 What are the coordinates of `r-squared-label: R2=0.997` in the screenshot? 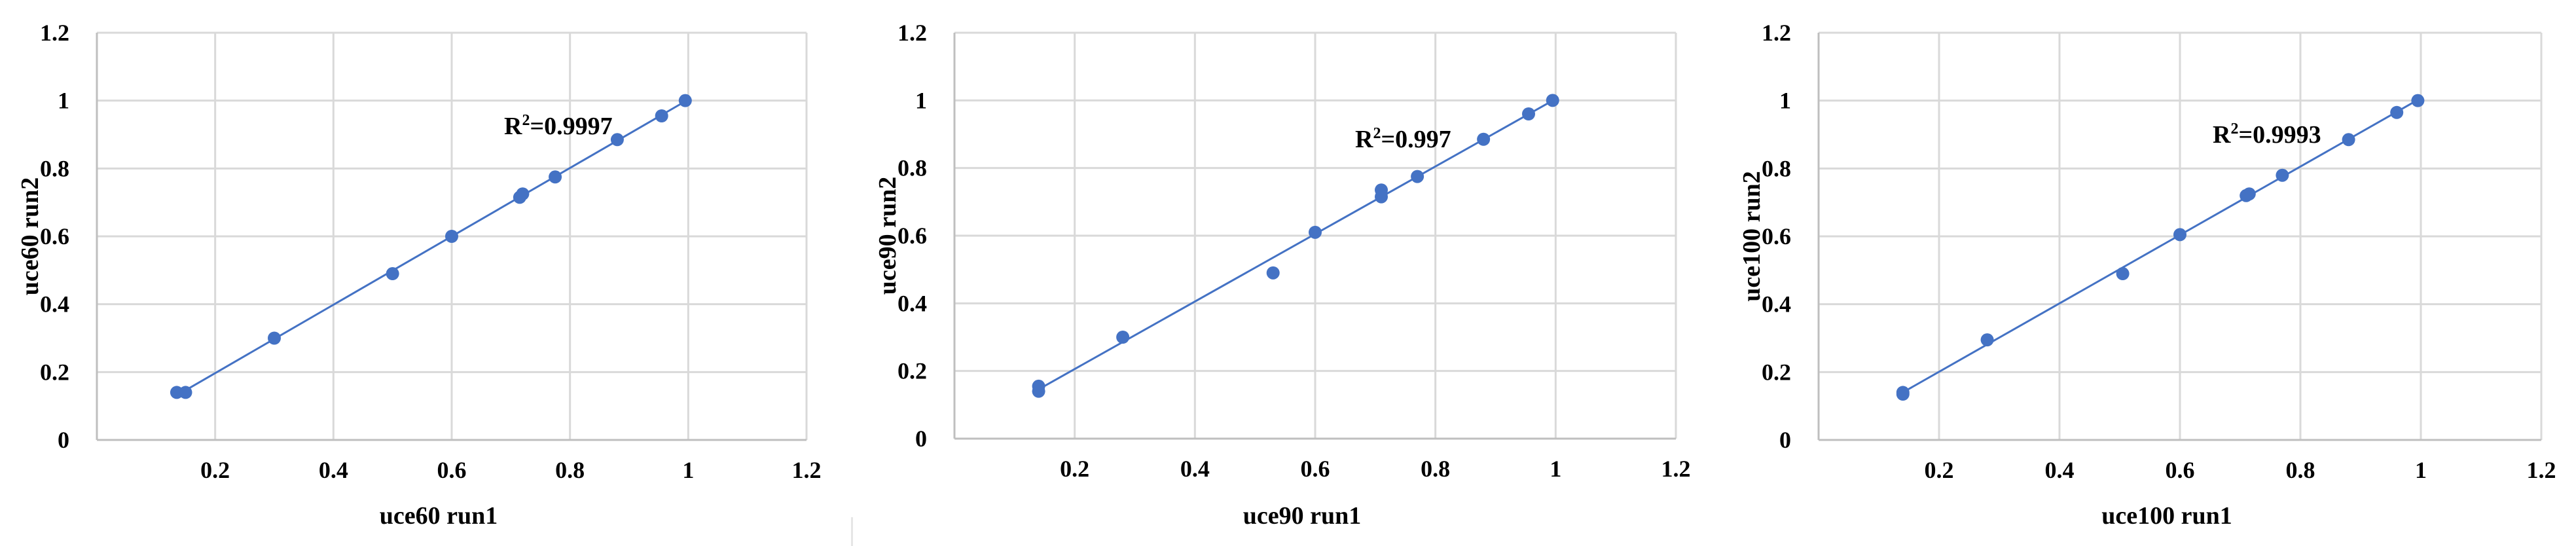 It's located at (1403, 139).